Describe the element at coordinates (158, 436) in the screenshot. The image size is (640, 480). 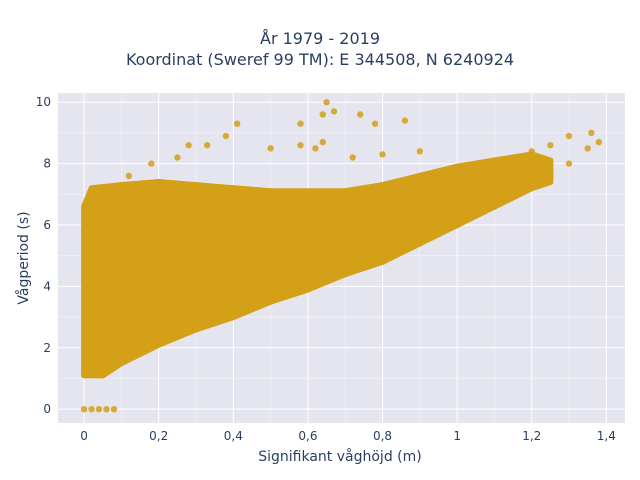
I see `x-tick-label: 0,2` at that location.